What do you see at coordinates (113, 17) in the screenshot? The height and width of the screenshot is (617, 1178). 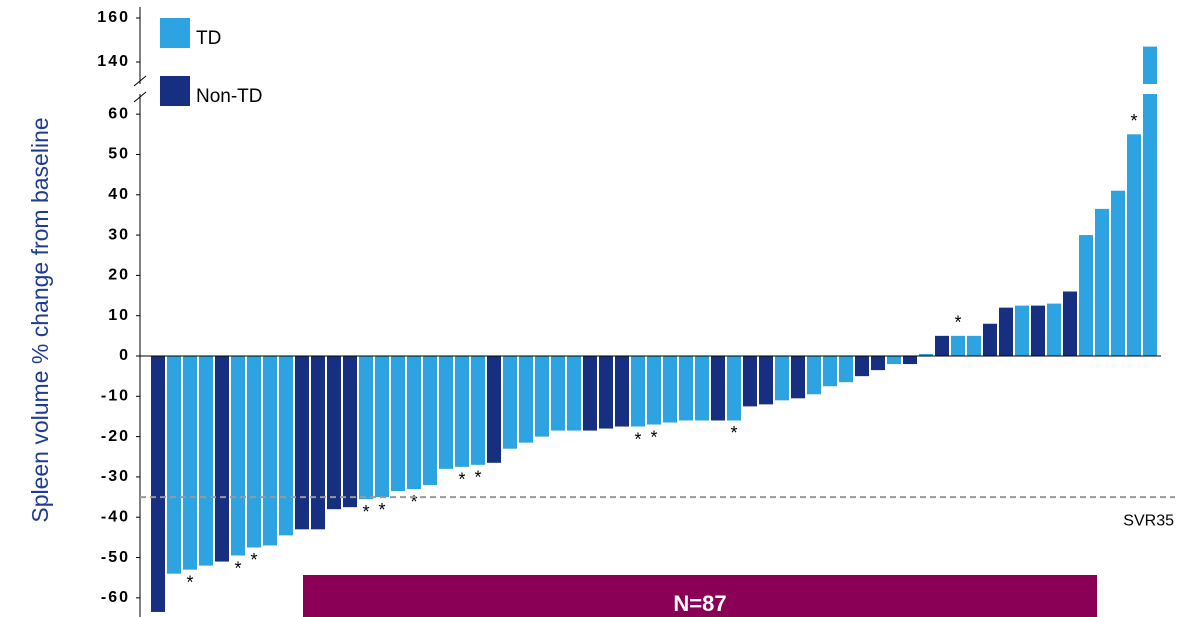 I see `y-tick-label: 160` at bounding box center [113, 17].